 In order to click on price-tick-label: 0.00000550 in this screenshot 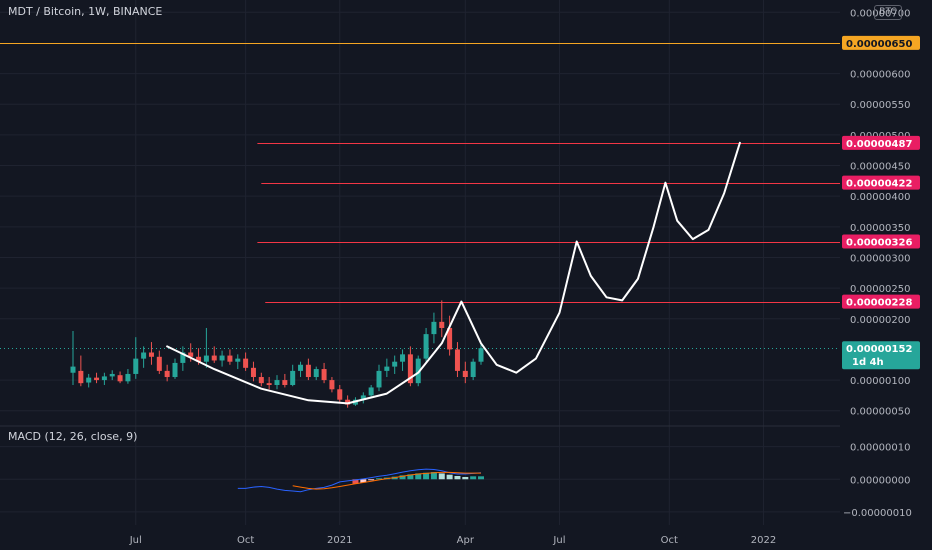, I will do `click(880, 105)`.